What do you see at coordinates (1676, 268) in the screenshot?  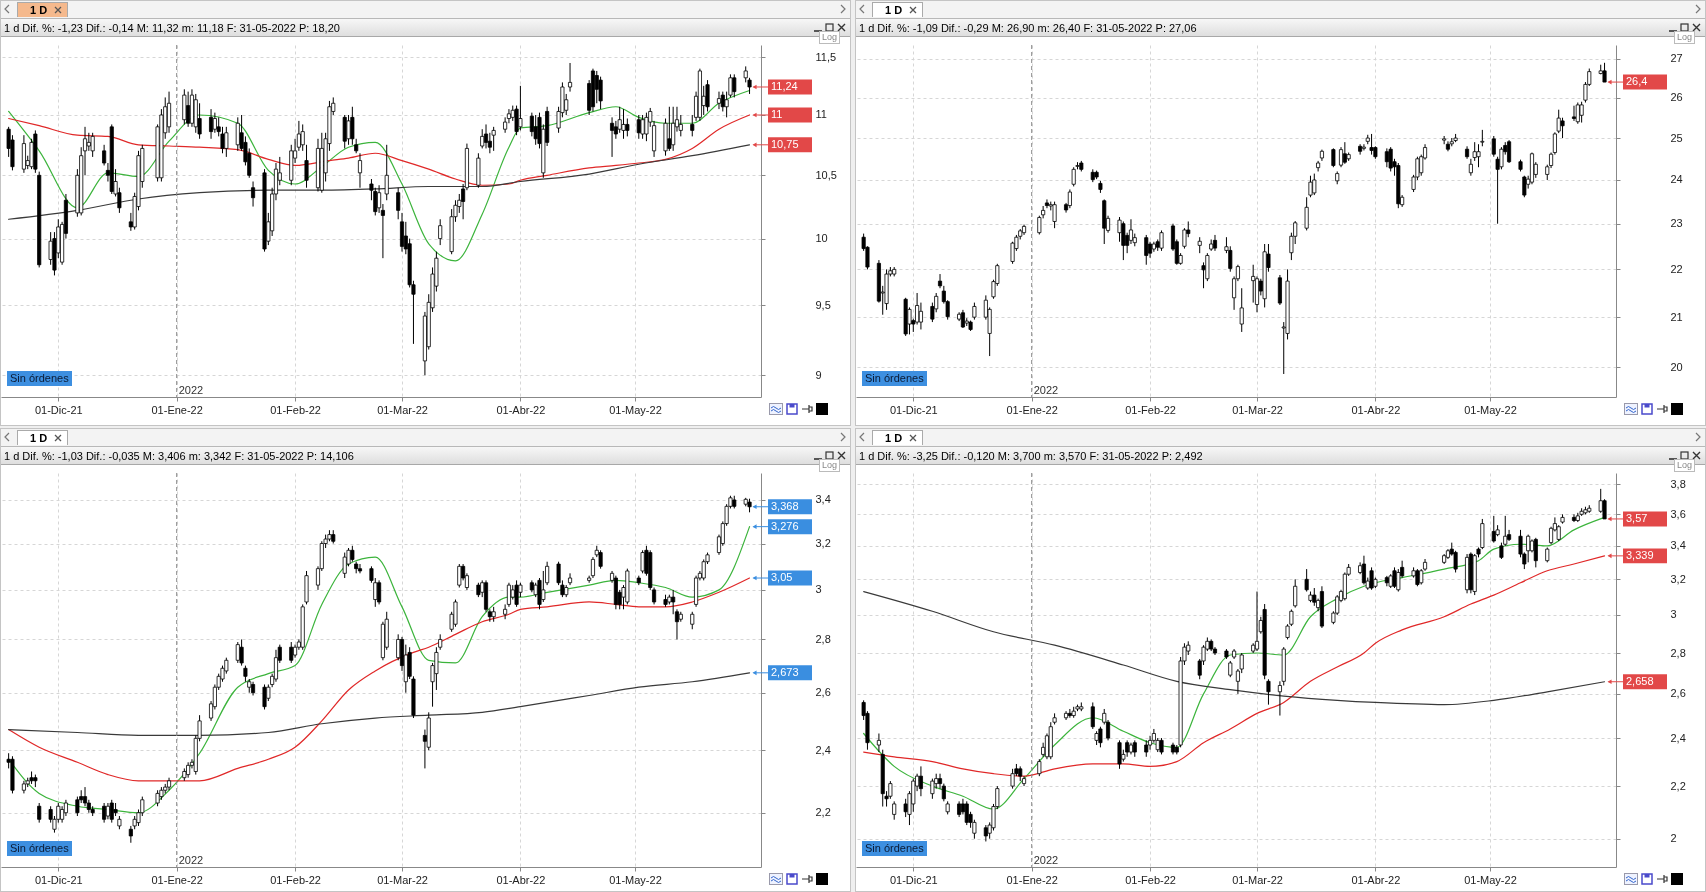 I see `y-tick-label: 22` at bounding box center [1676, 268].